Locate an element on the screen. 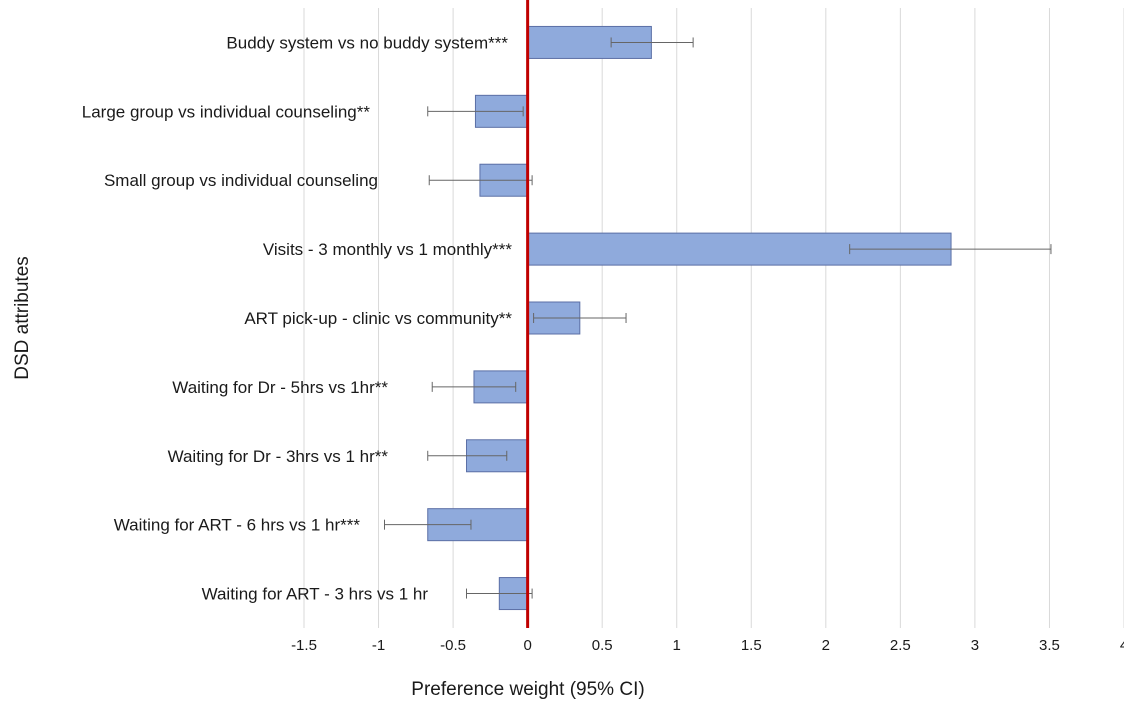  x-tick-label: 4 is located at coordinates (1122, 645).